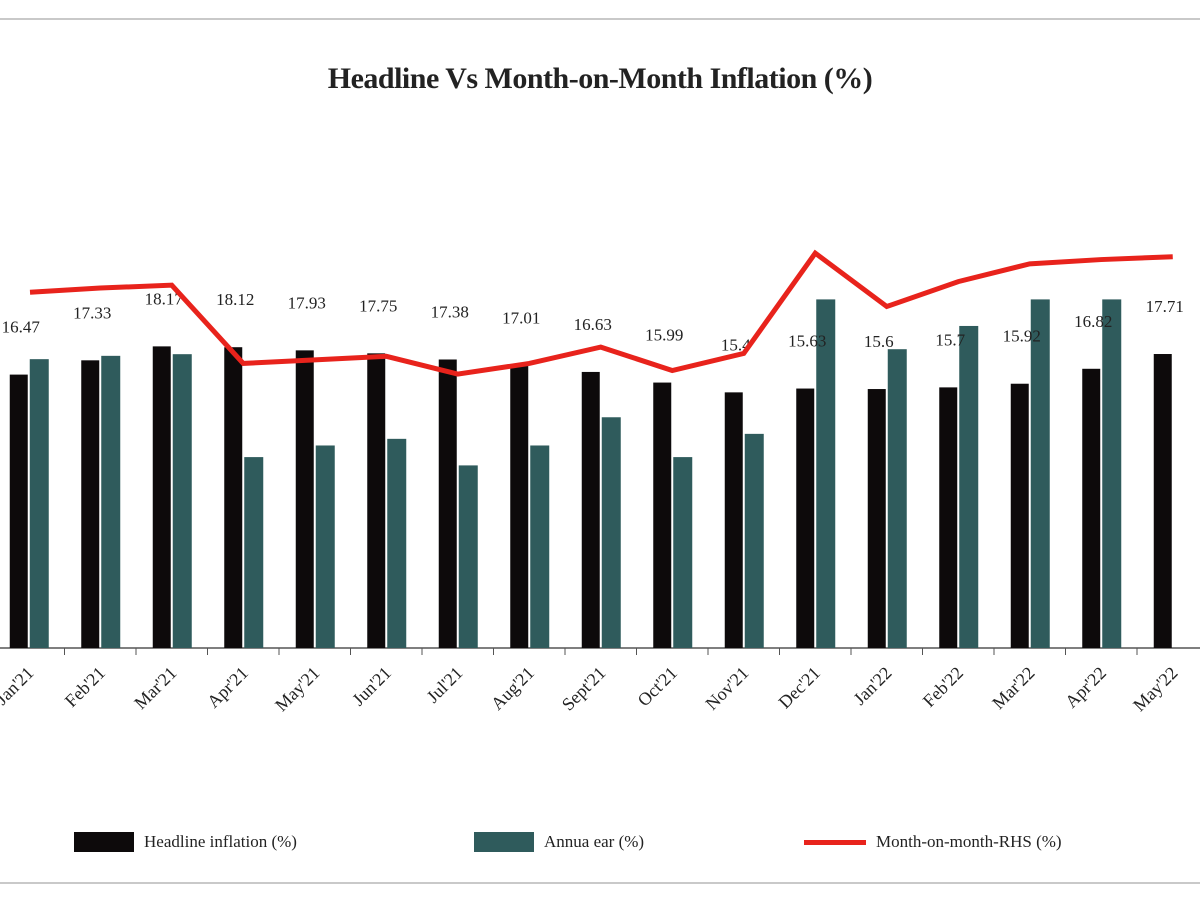 This screenshot has width=1200, height=900. What do you see at coordinates (835, 842) in the screenshot?
I see `legend-swatch-mom` at bounding box center [835, 842].